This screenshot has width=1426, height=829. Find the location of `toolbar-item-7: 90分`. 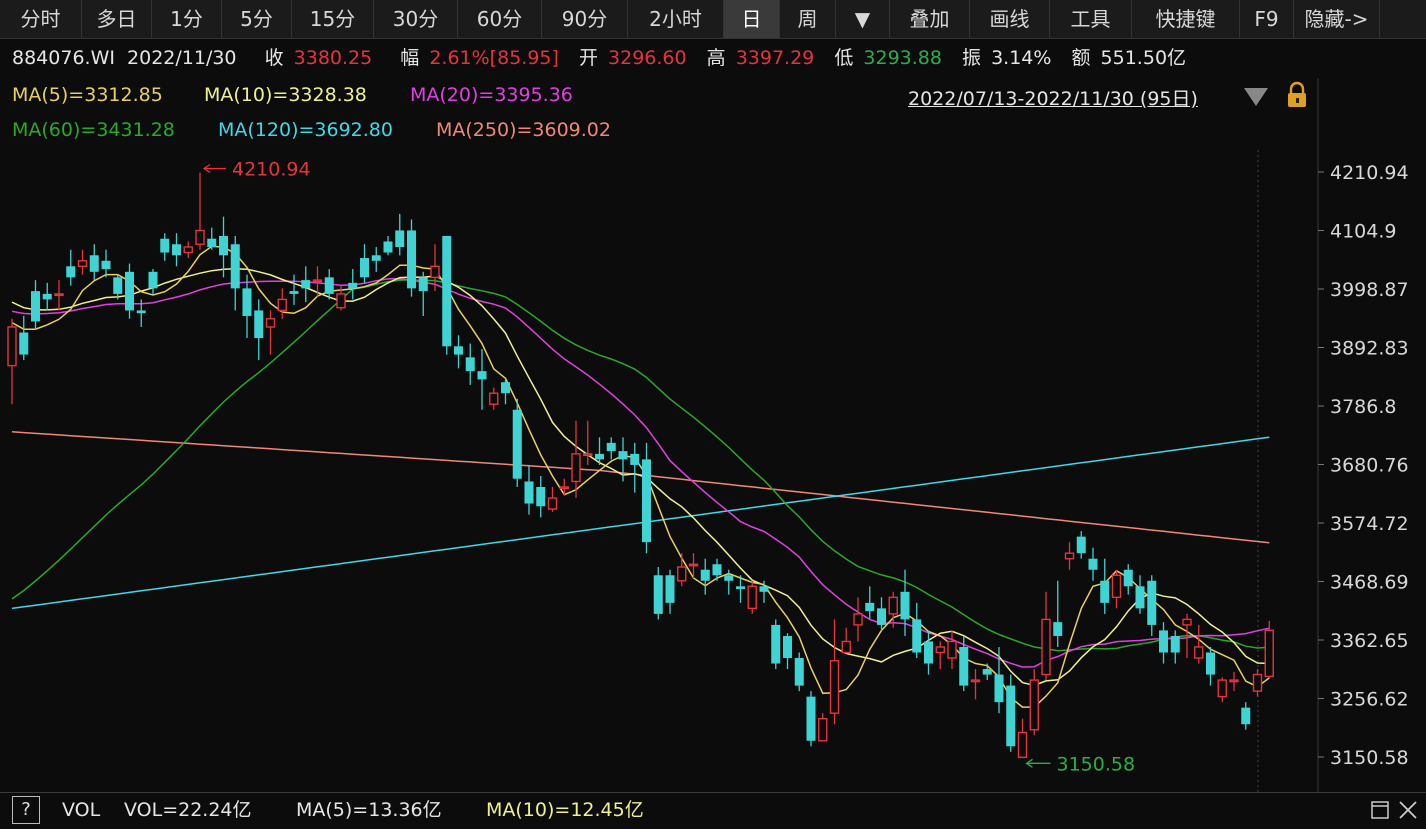

toolbar-item-7: 90分 is located at coordinates (585, 19).